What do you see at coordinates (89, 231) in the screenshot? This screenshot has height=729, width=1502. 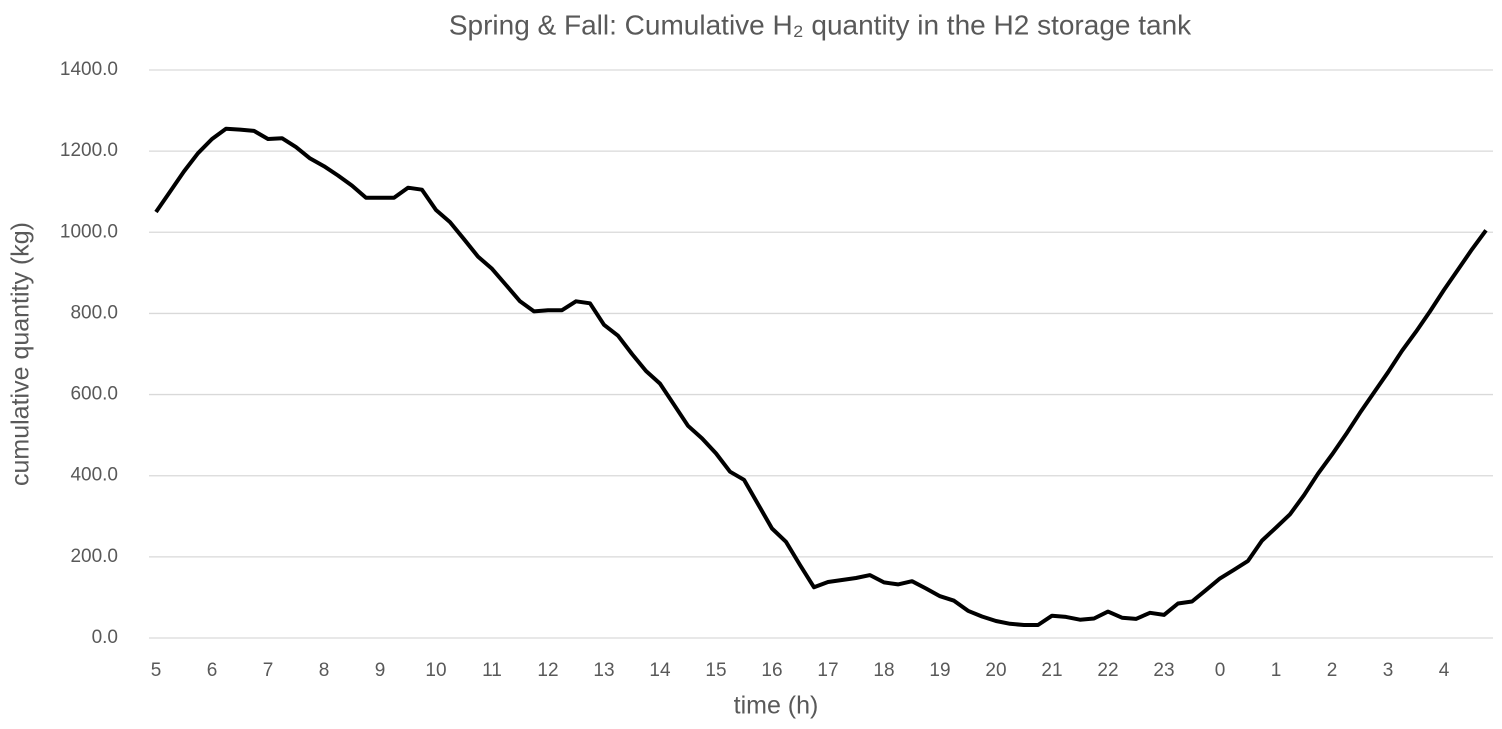 I see `y-tick-label: 1000.0` at bounding box center [89, 231].